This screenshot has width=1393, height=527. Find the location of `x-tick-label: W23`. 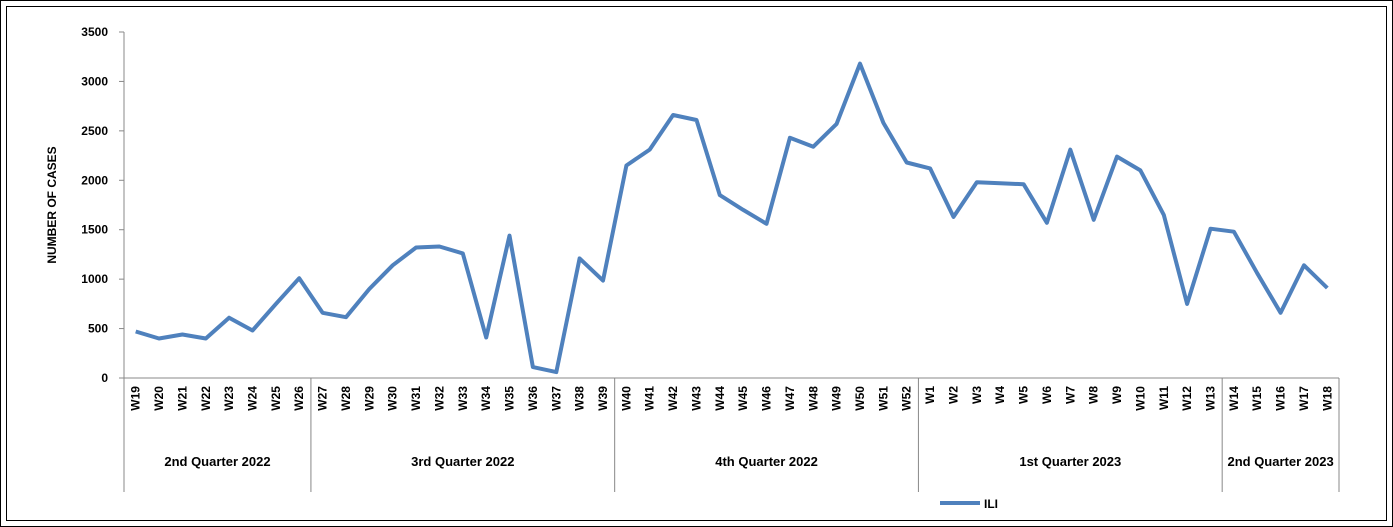

x-tick-label: W23 is located at coordinates (229, 398).